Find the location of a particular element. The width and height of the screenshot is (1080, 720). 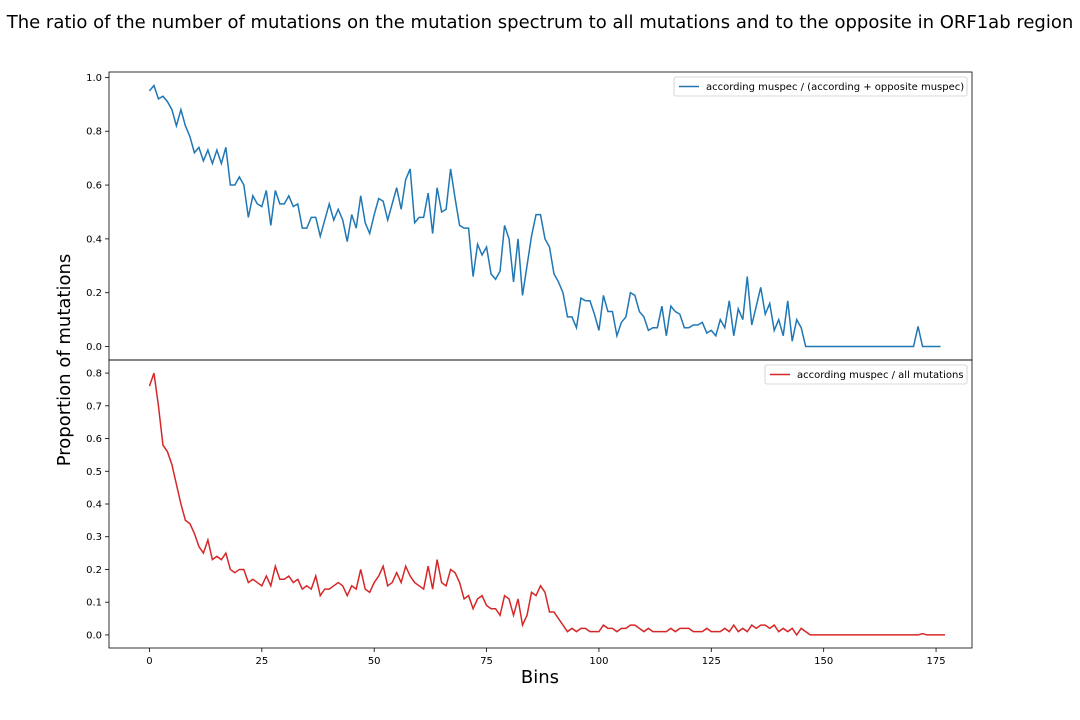

top-legend-box is located at coordinates (820, 86).